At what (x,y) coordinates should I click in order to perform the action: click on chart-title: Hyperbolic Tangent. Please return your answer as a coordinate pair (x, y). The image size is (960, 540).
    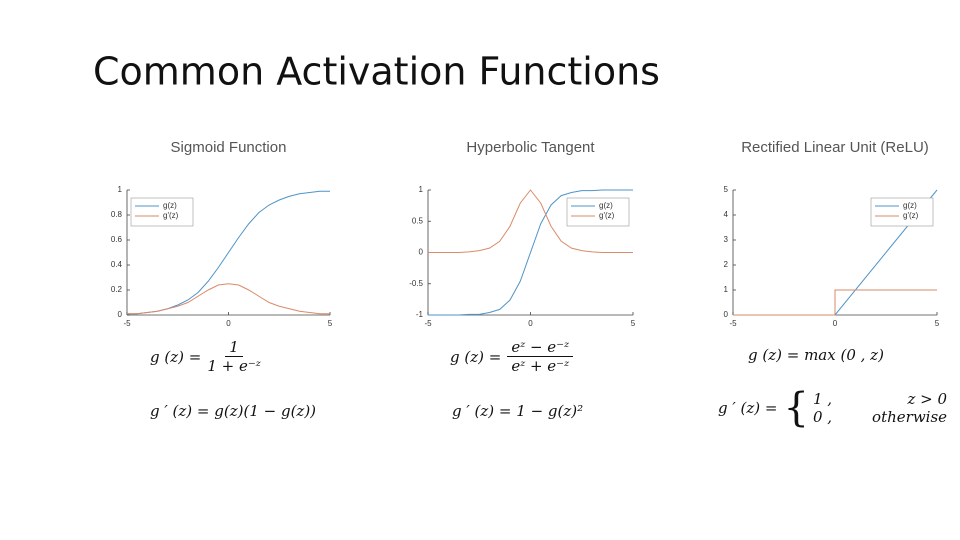
    Looking at the image, I should click on (530, 147).